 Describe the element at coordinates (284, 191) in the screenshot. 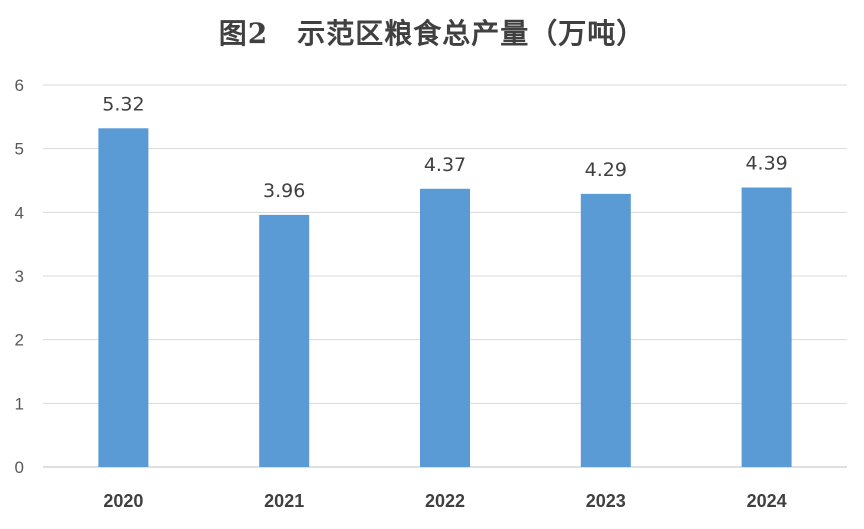

I see `data-label: 3.96` at that location.